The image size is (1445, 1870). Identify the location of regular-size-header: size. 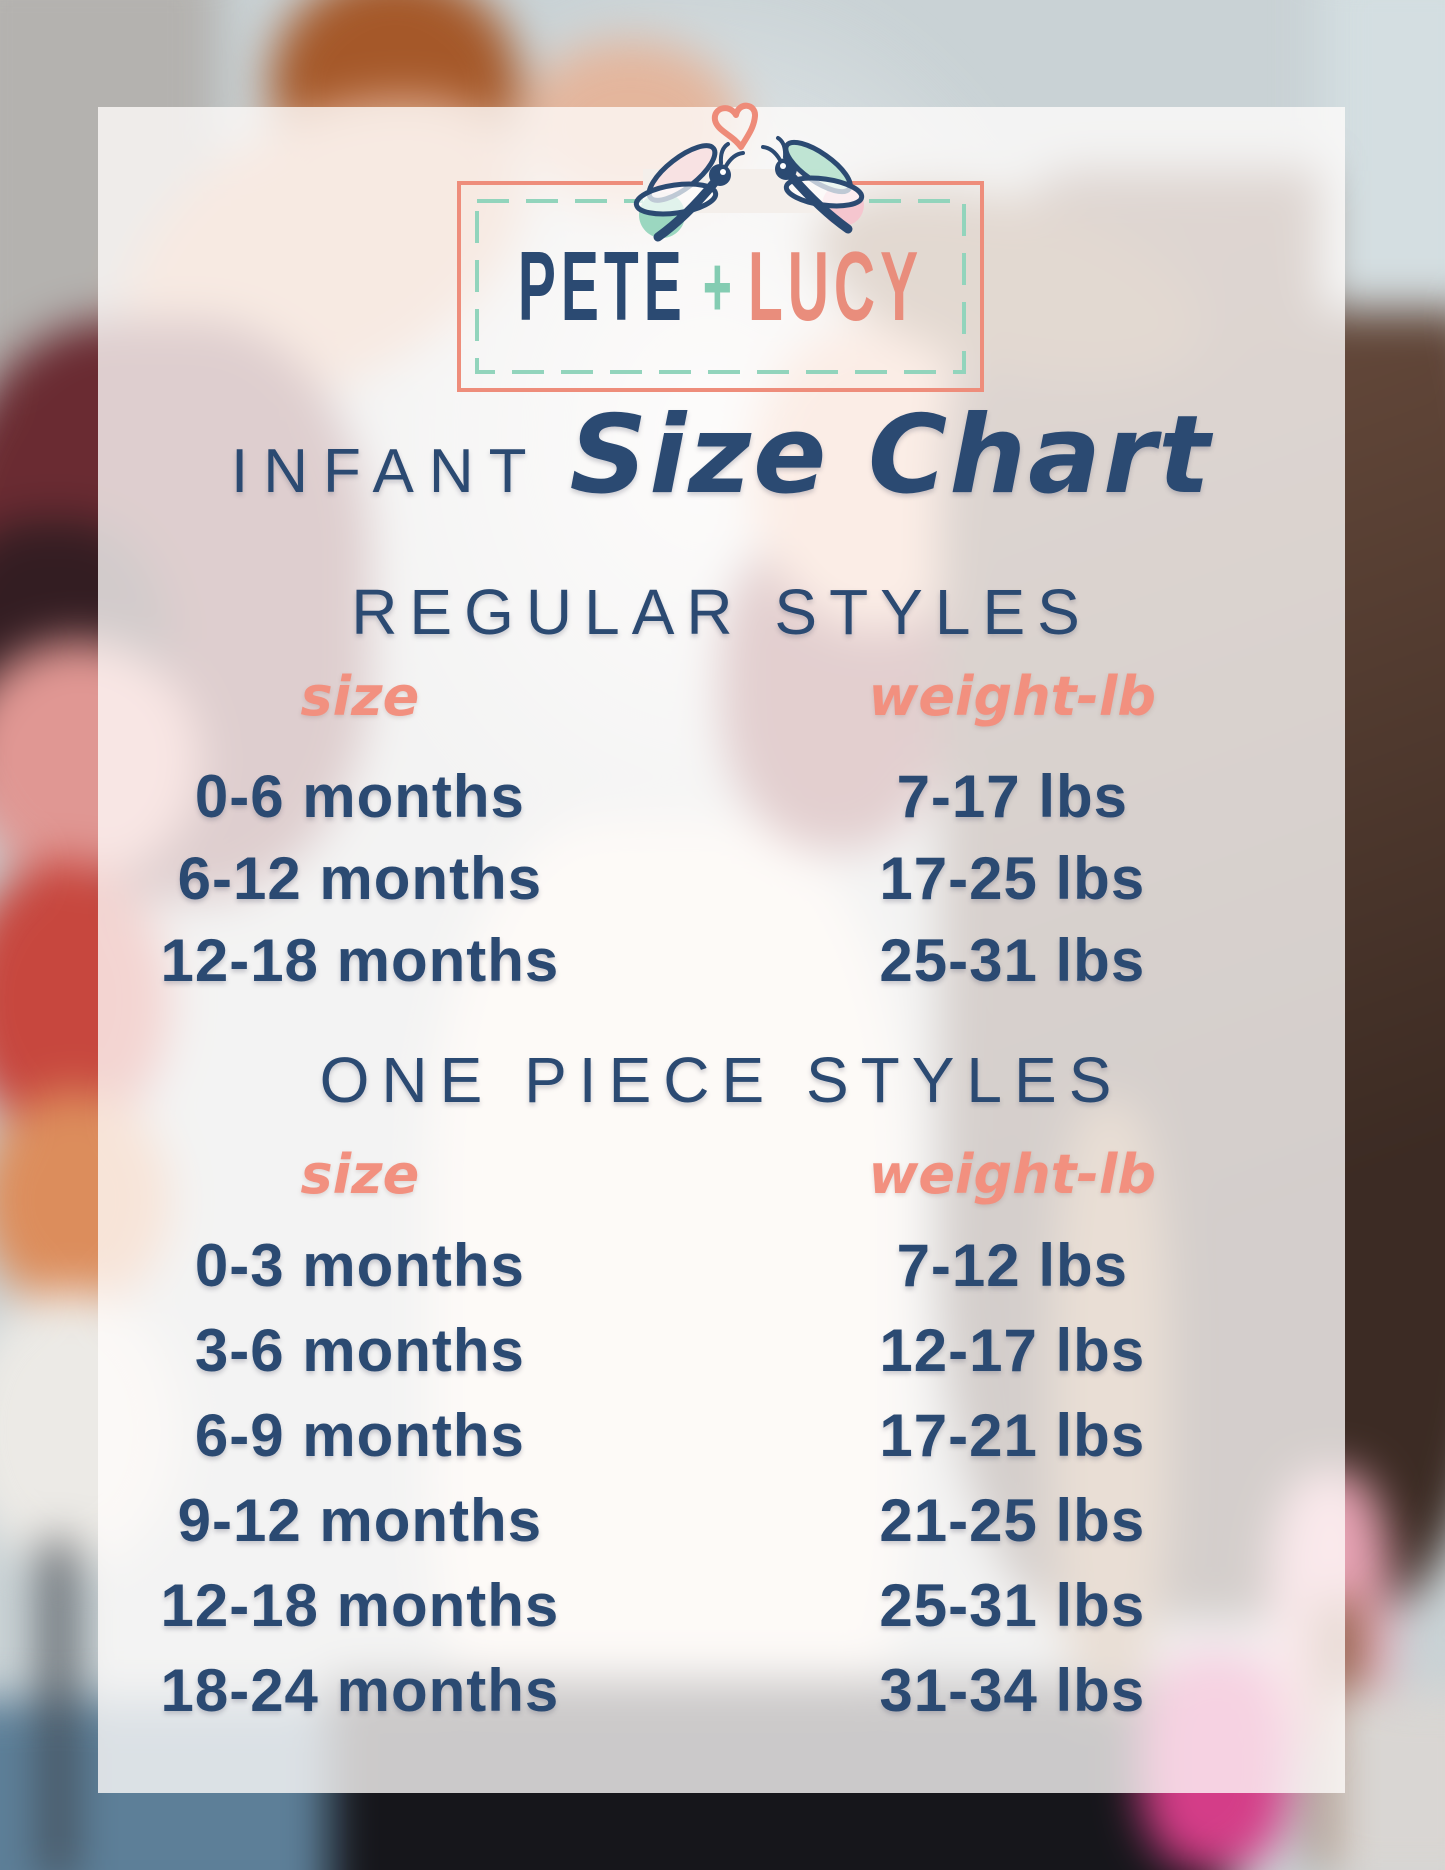
(360, 696).